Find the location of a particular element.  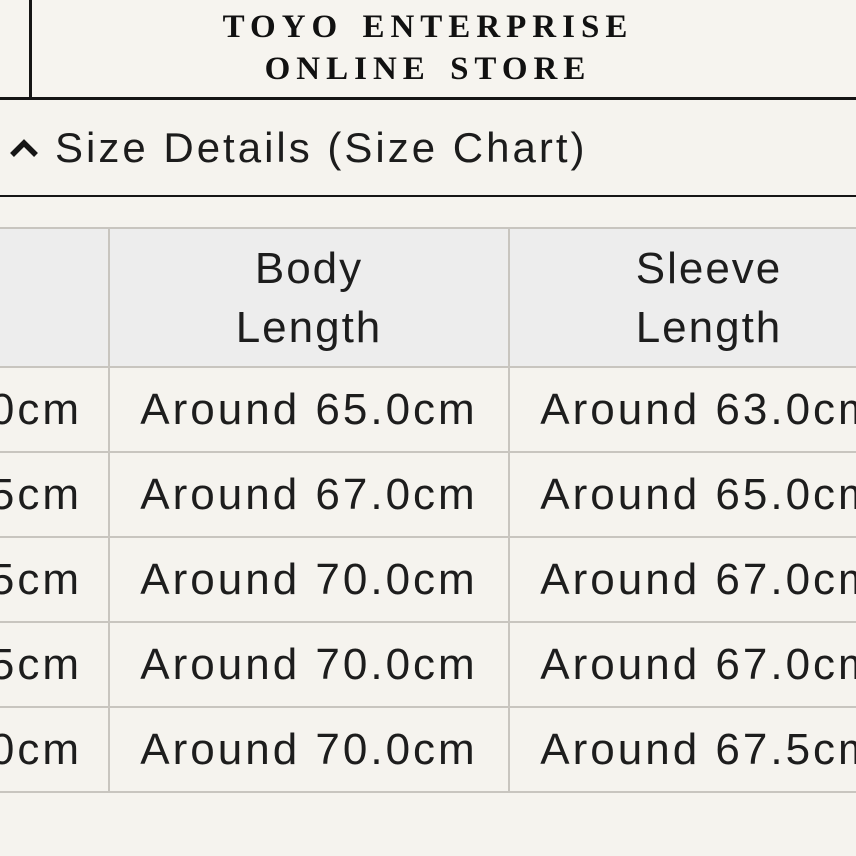

size-details-toggle: Size Details (Size Chart) is located at coordinates (428, 148).